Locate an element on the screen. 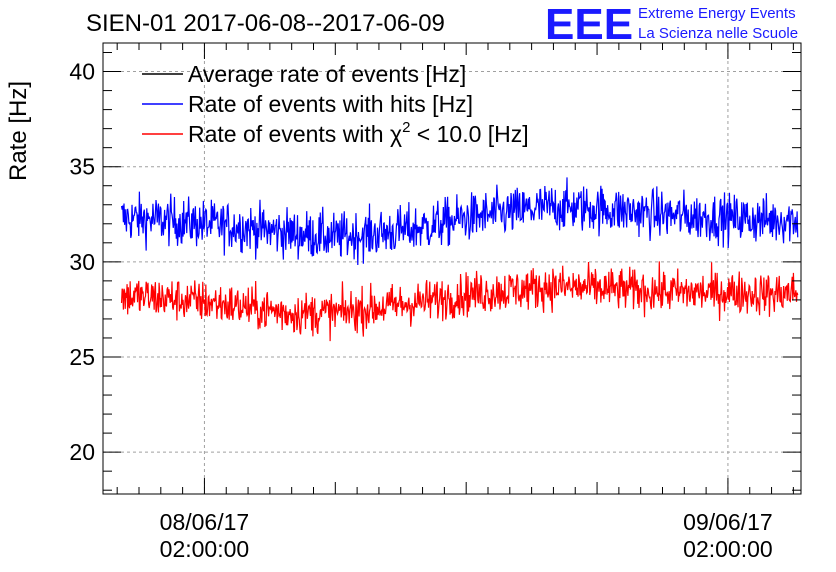 The height and width of the screenshot is (572, 836). x-tick-date: 09/06/17 is located at coordinates (728, 522).